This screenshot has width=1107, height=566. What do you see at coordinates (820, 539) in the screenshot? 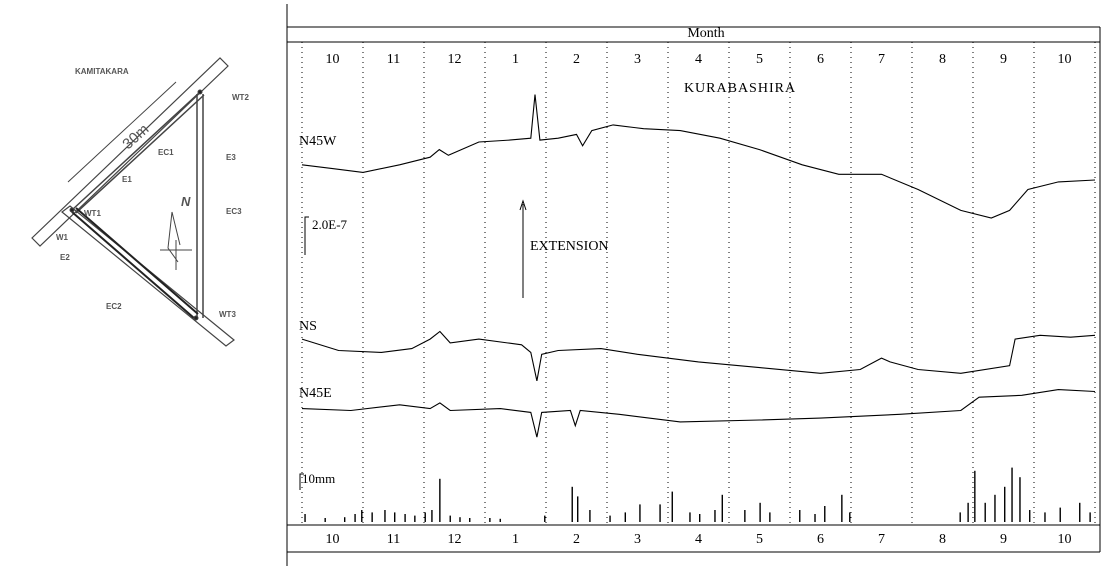
I see `month-label: 6` at bounding box center [820, 539].